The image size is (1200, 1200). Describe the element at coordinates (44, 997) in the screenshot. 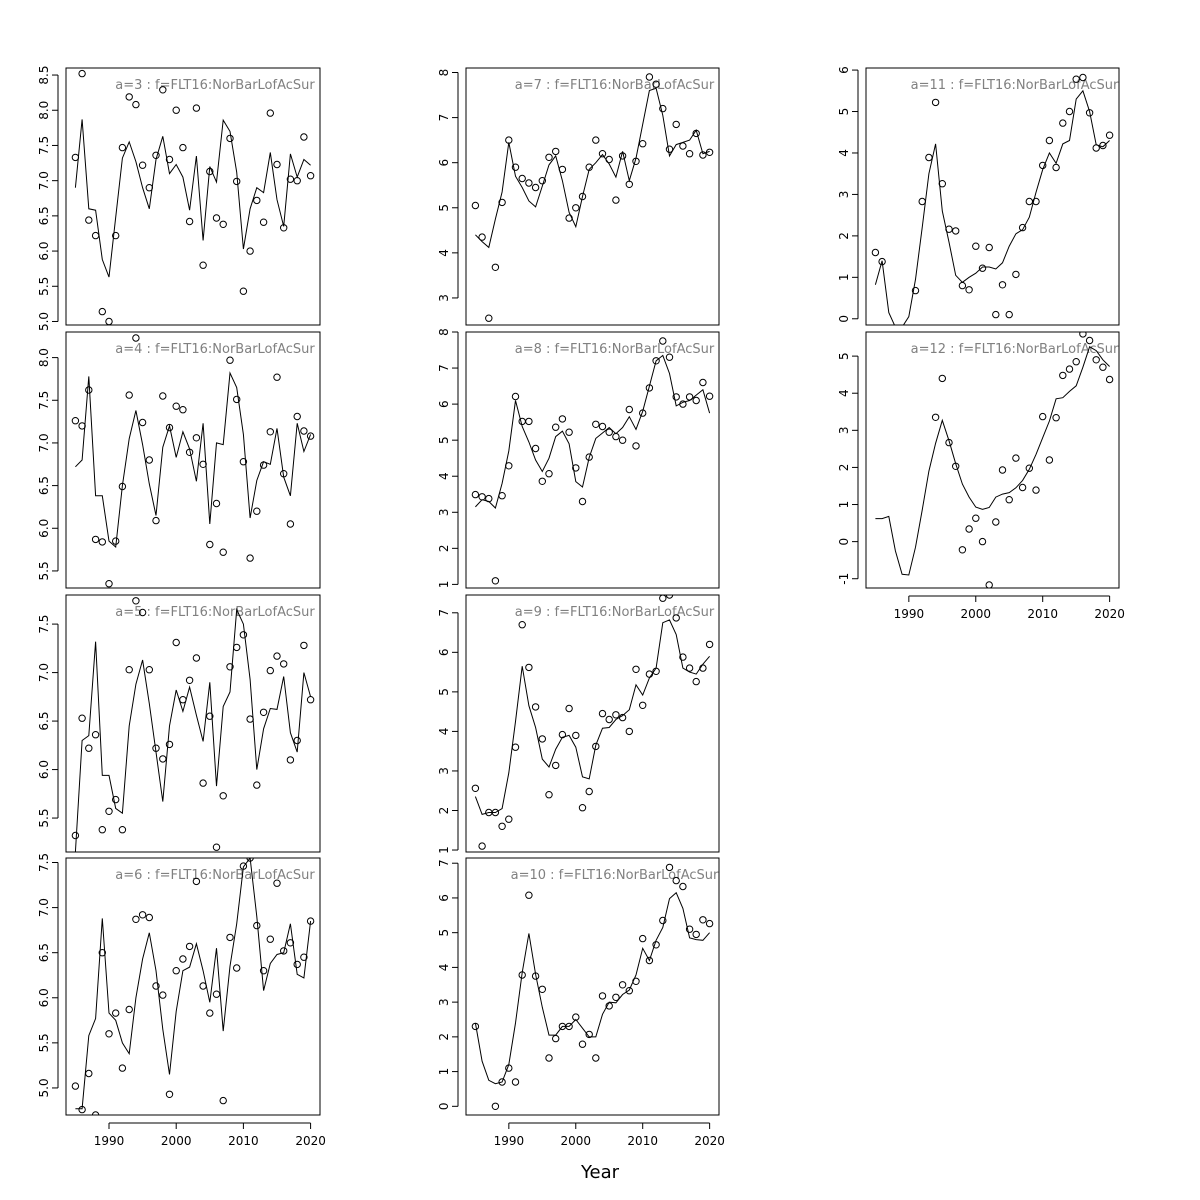

I see `y-tick-label: 6.0` at that location.